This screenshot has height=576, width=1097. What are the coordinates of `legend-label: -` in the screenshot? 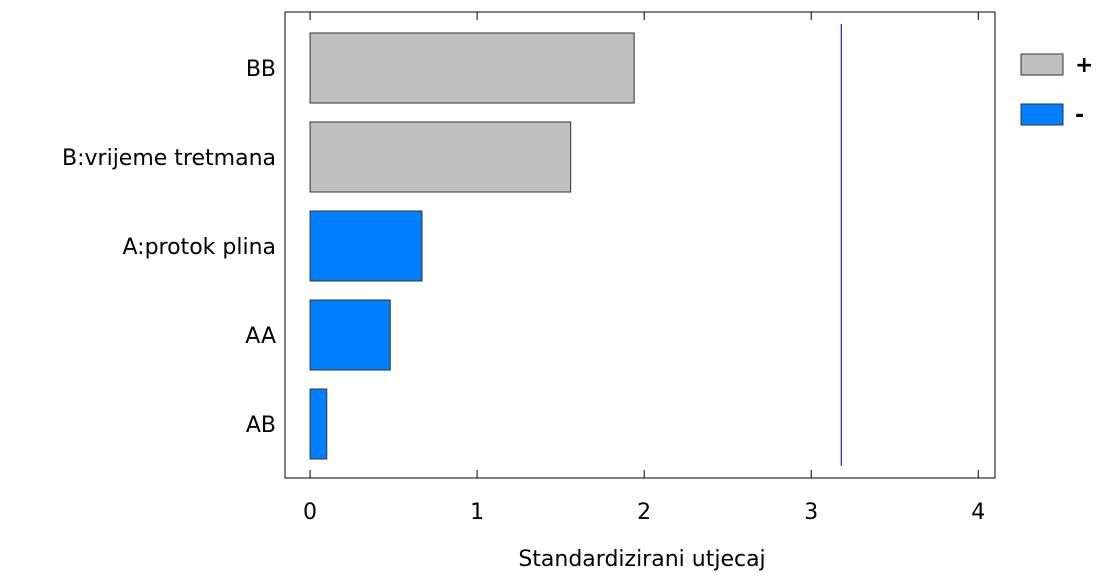 It's located at (1079, 115).